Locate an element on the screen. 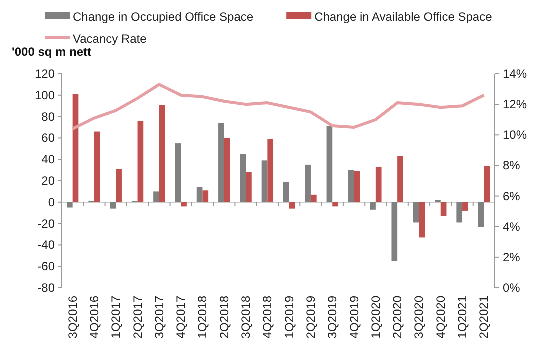 The image size is (550, 352). y2-tick-label: 4% is located at coordinates (512, 227).